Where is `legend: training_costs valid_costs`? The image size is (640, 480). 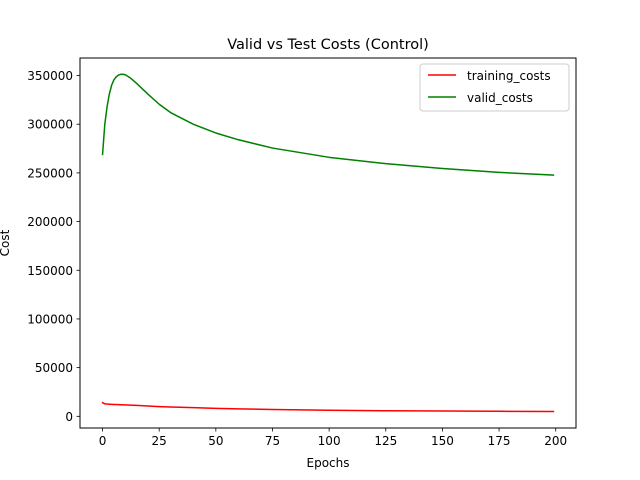
legend: training_costs valid_costs is located at coordinates (494, 87).